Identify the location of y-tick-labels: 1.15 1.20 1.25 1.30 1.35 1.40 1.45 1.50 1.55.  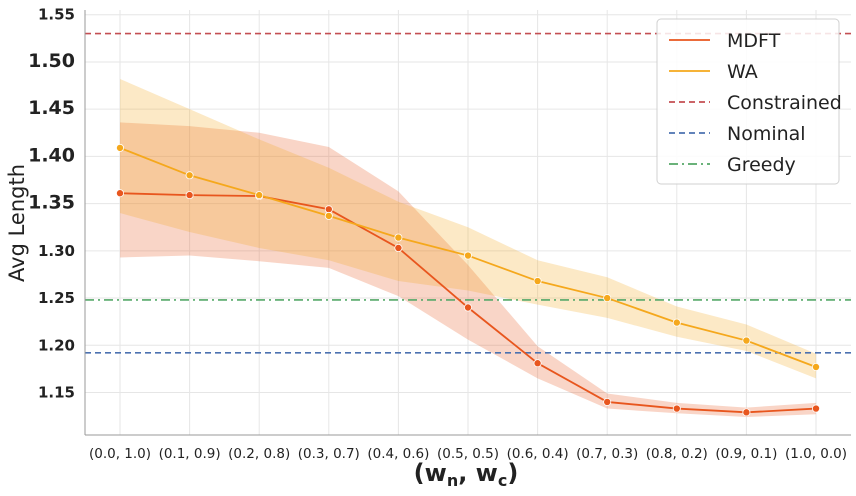
(51, 204).